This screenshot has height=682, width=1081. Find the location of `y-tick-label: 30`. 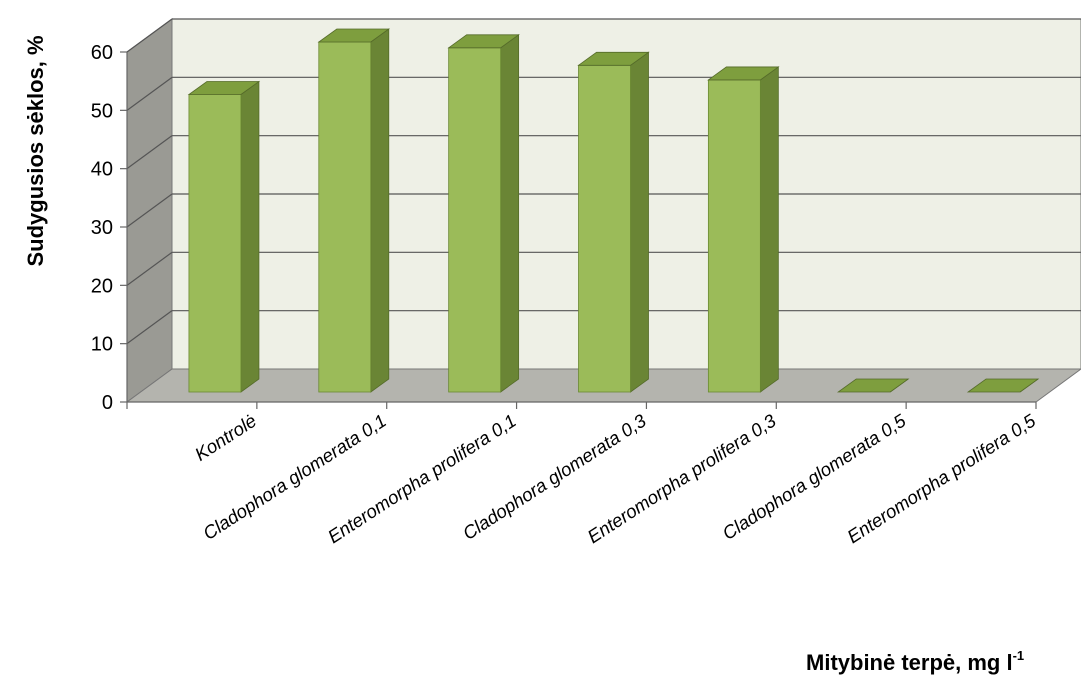

y-tick-label: 30 is located at coordinates (102, 228).